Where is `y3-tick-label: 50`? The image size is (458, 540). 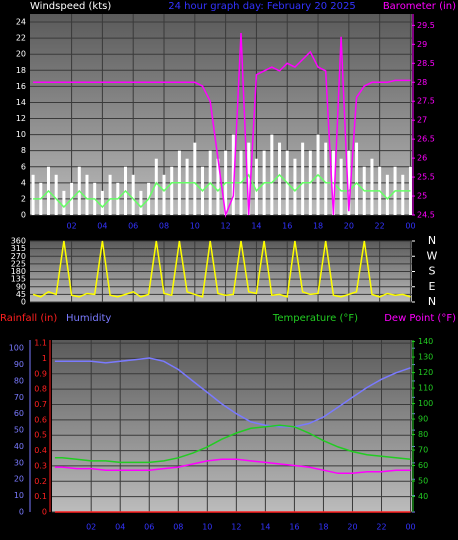 y3-tick-label: 50 is located at coordinates (19, 430).